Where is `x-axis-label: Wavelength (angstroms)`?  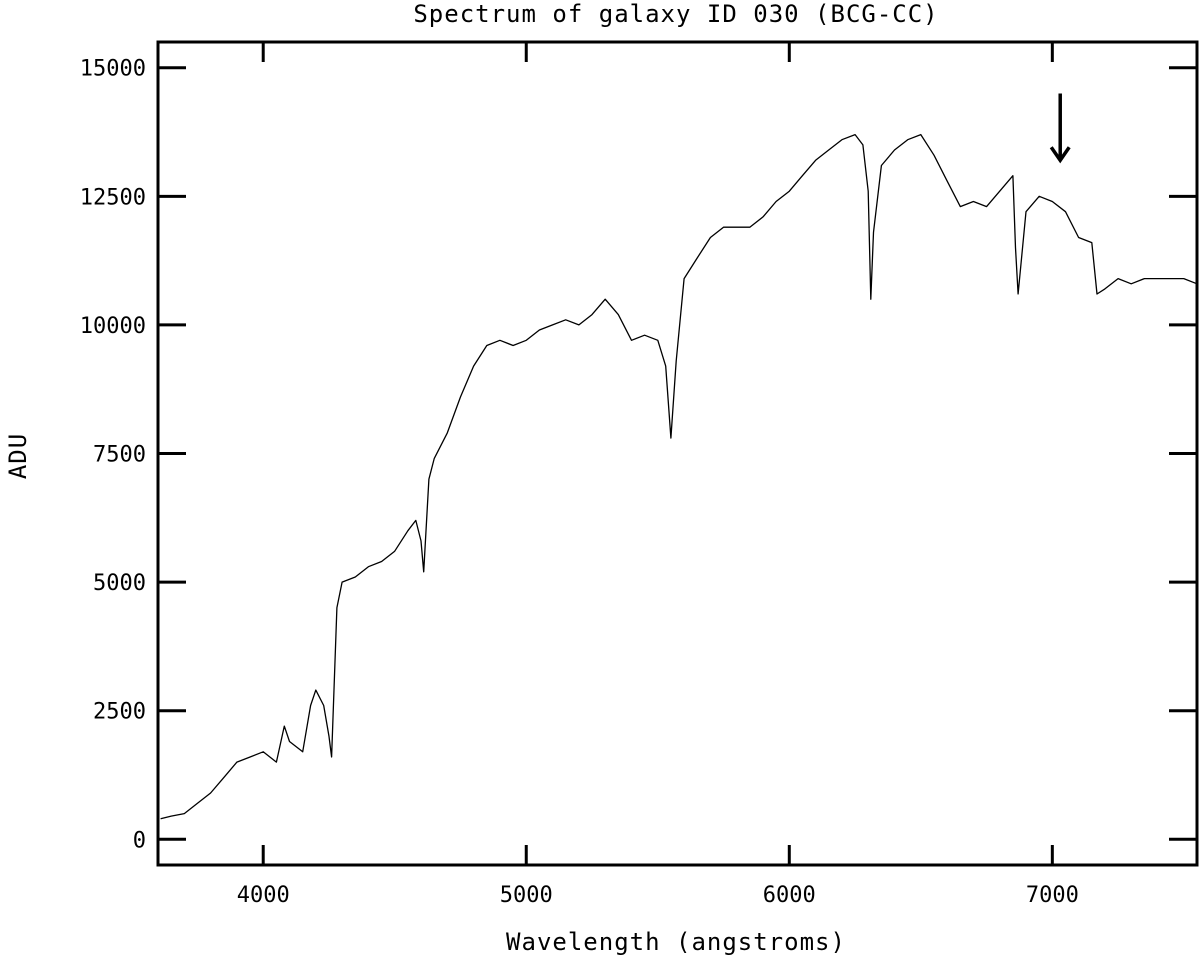
x-axis-label: Wavelength (angstroms) is located at coordinates (676, 942).